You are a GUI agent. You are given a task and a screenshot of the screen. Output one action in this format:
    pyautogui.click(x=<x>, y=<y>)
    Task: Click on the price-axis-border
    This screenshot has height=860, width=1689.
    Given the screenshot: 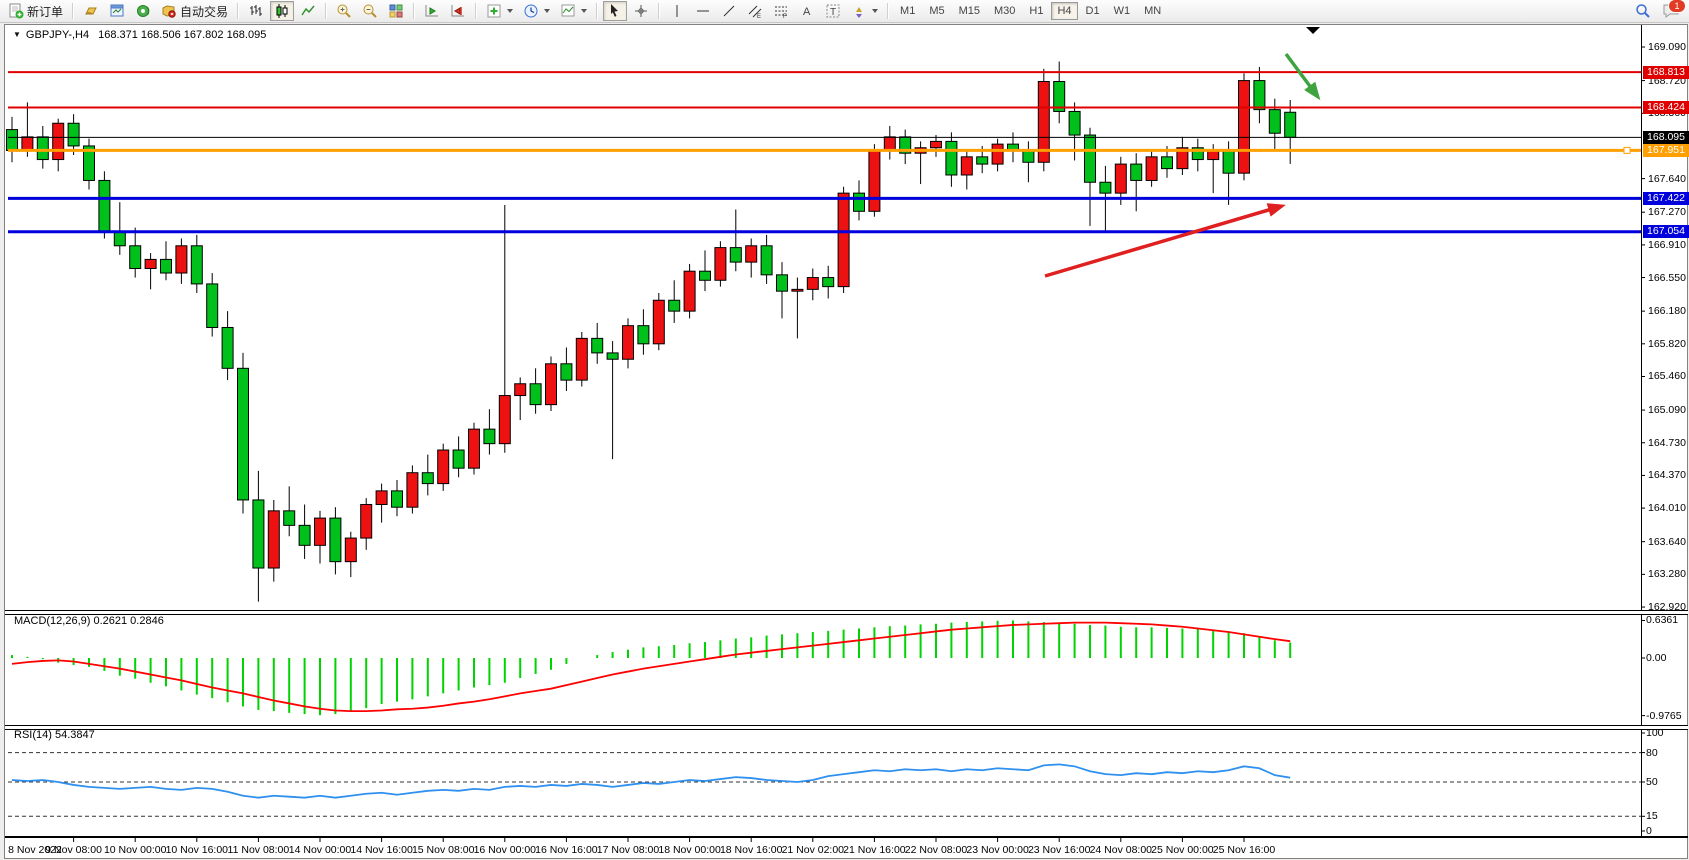 What is the action you would take?
    pyautogui.click(x=1641, y=431)
    